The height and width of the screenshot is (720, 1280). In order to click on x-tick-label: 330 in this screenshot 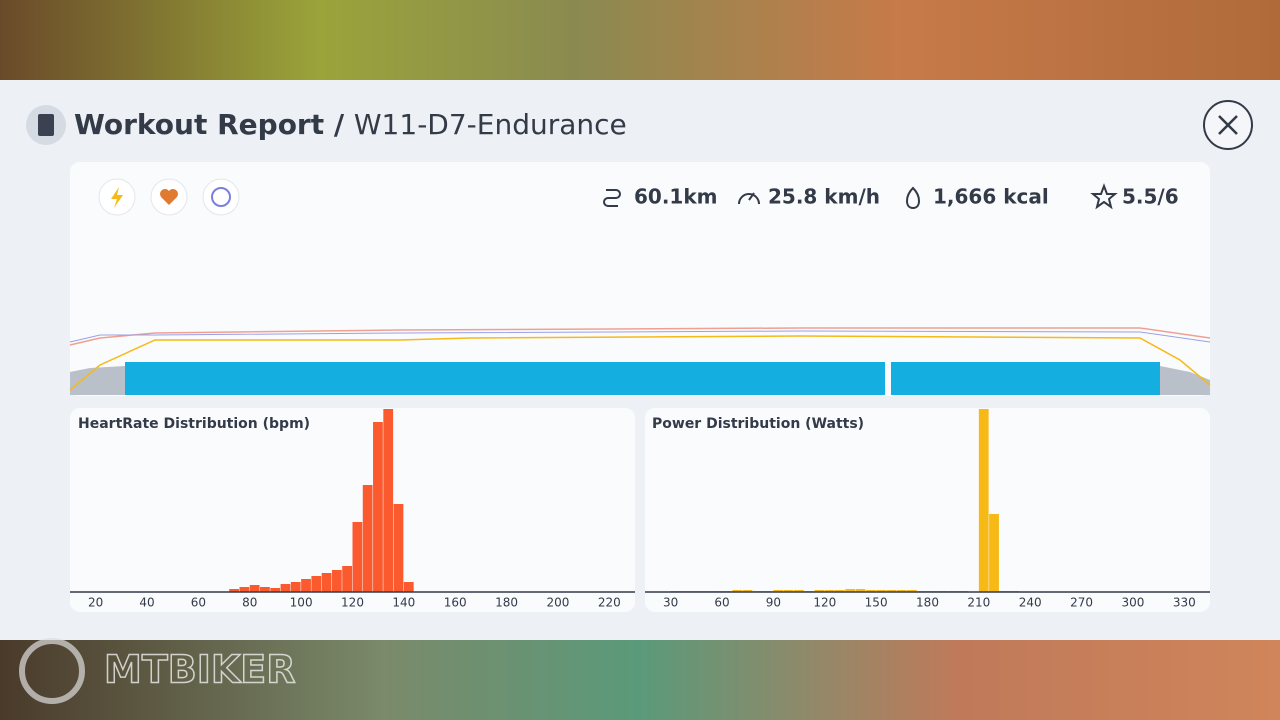, I will do `click(1184, 603)`.